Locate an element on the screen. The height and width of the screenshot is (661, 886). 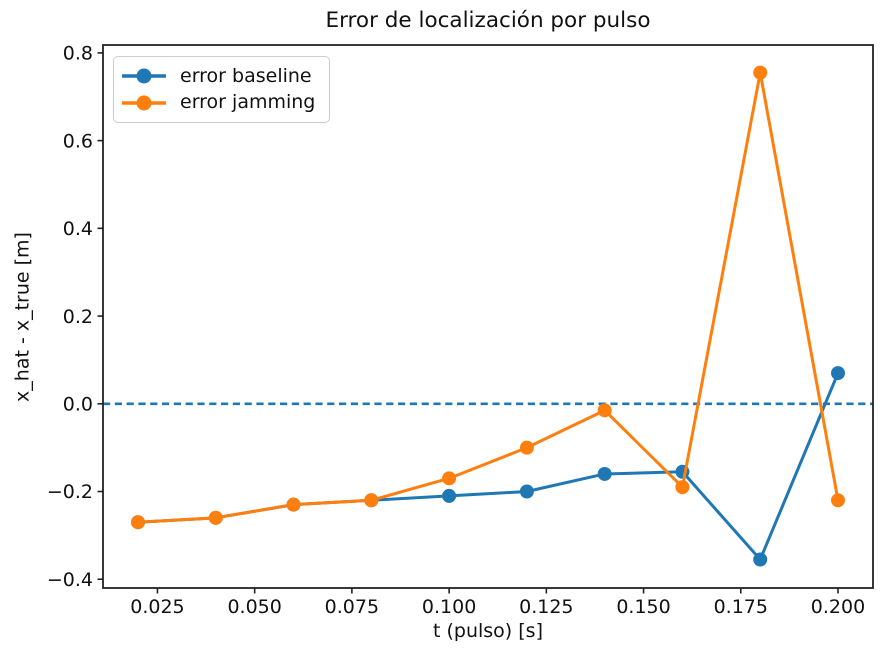
y-tick-label: 0.0 is located at coordinates (78, 404).